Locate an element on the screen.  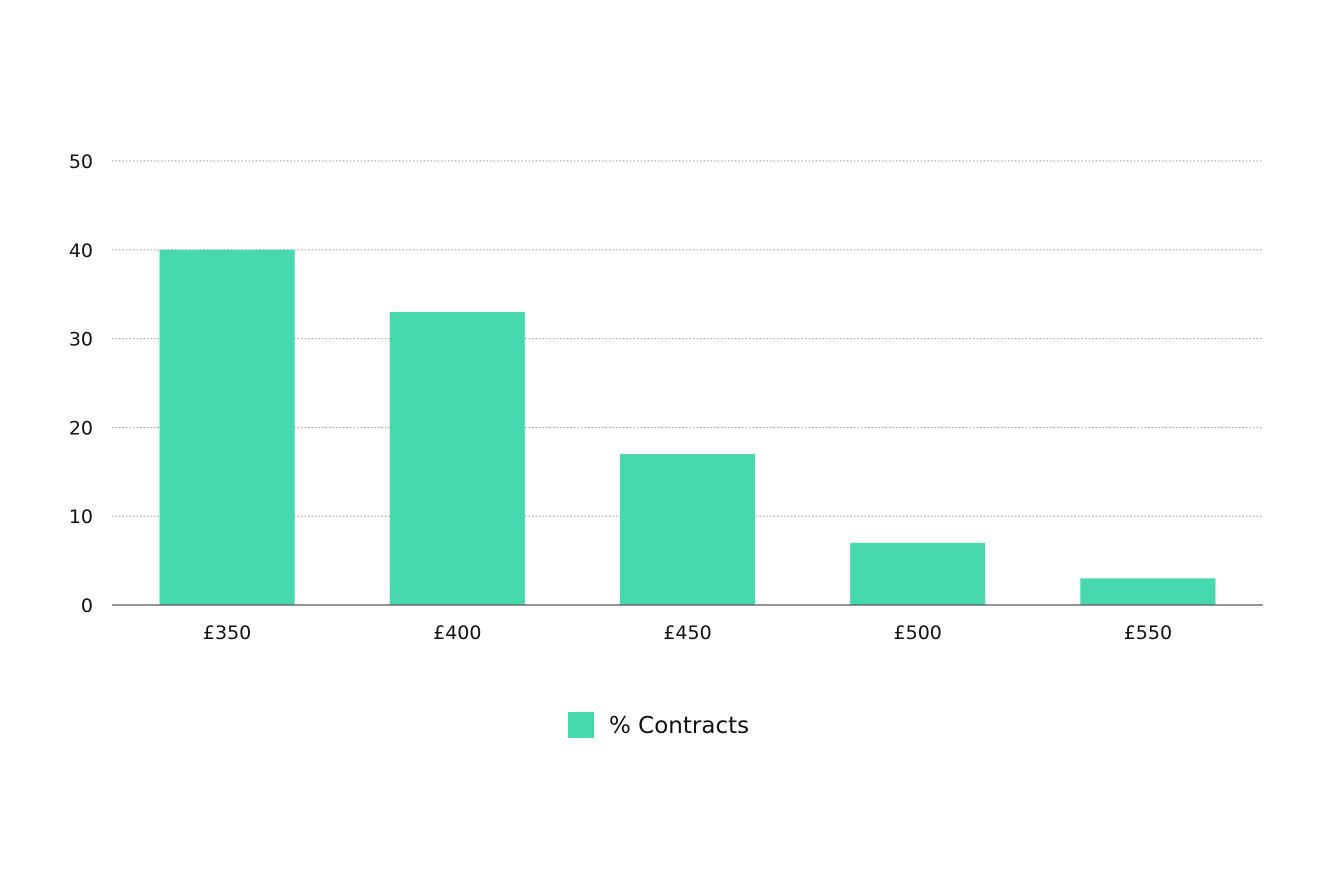
y-tick-label-0: 0 is located at coordinates (87, 606).